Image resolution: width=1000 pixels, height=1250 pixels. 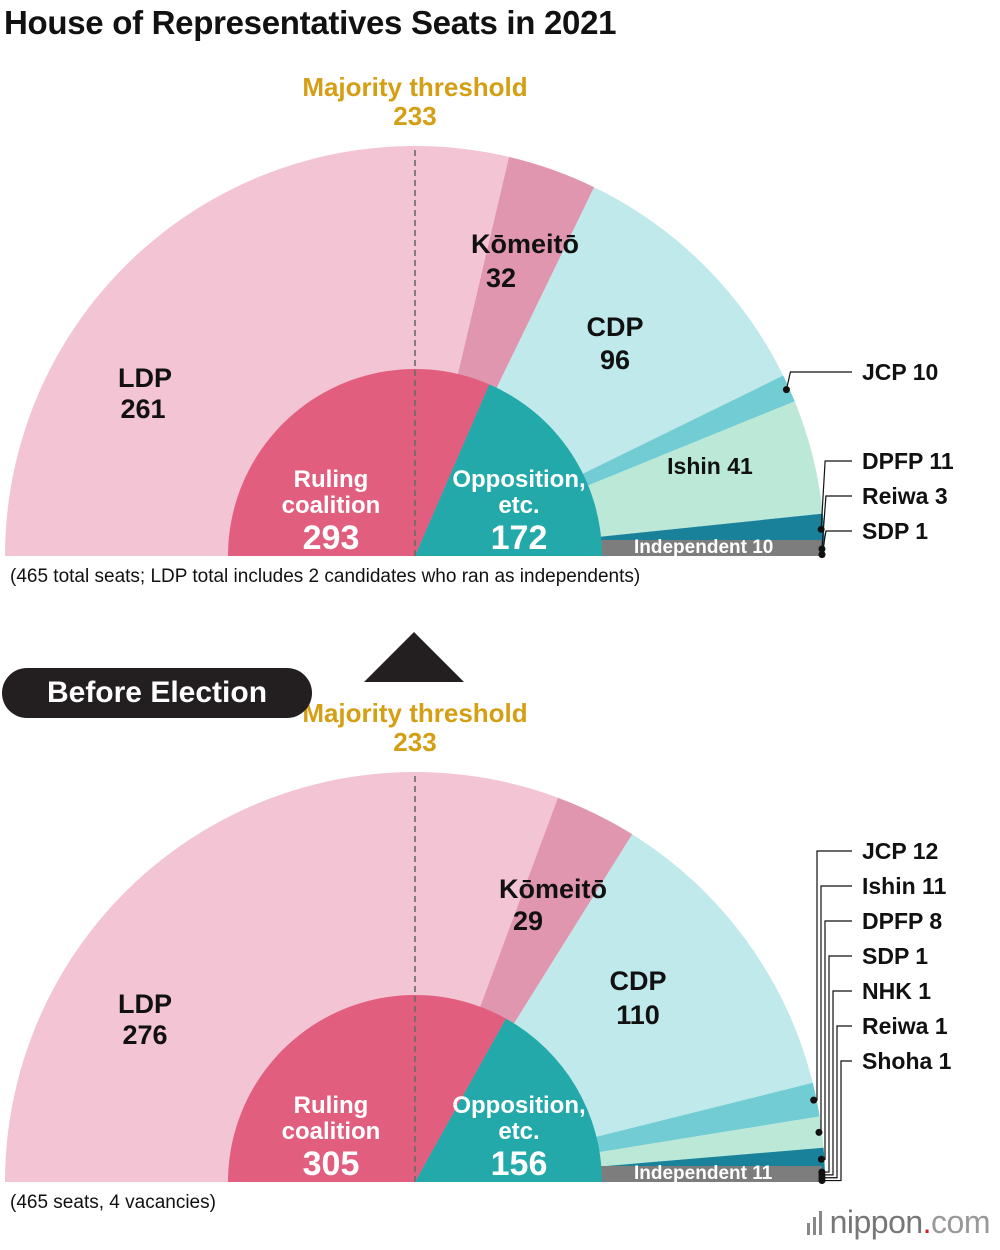 I want to click on slice-value-ldp-1: 276, so click(x=144, y=1035).